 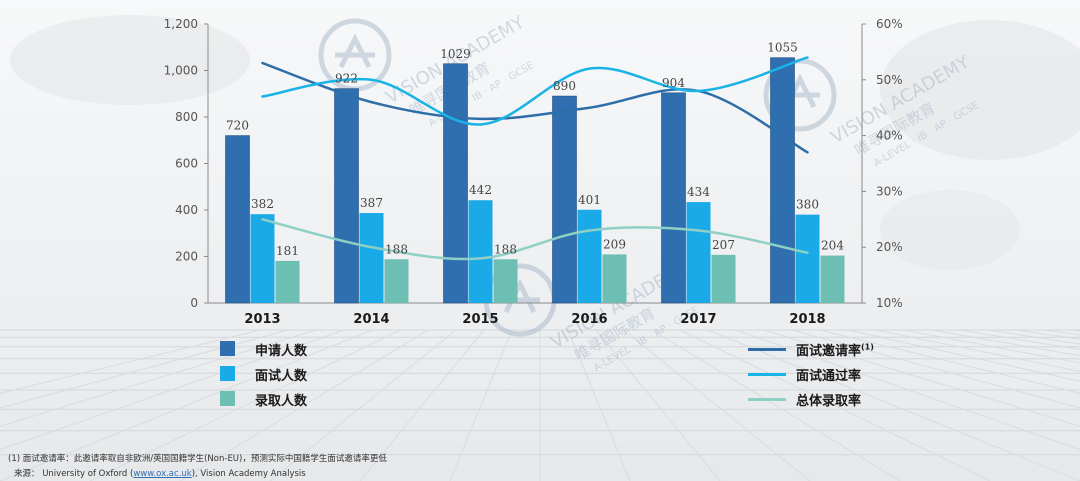 What do you see at coordinates (227, 373) in the screenshot?
I see `legend-swatch-interviews` at bounding box center [227, 373].